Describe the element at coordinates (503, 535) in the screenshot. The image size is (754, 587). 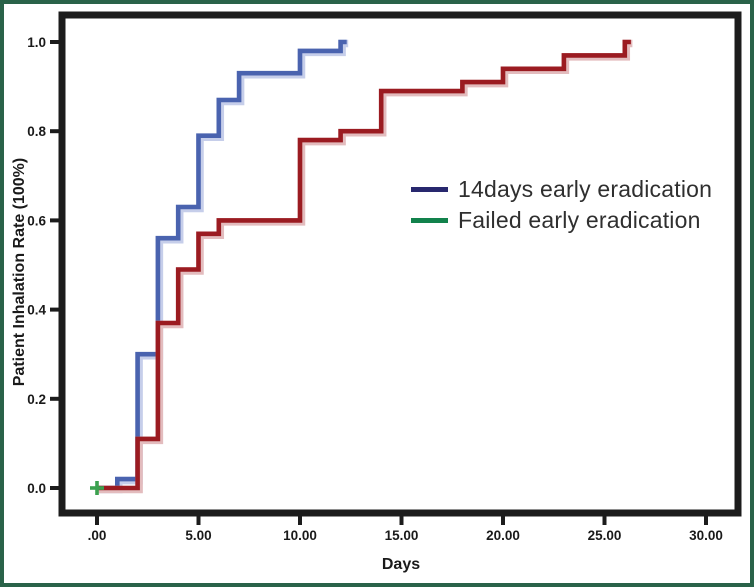
I see `x-tick-label: 20.00` at that location.